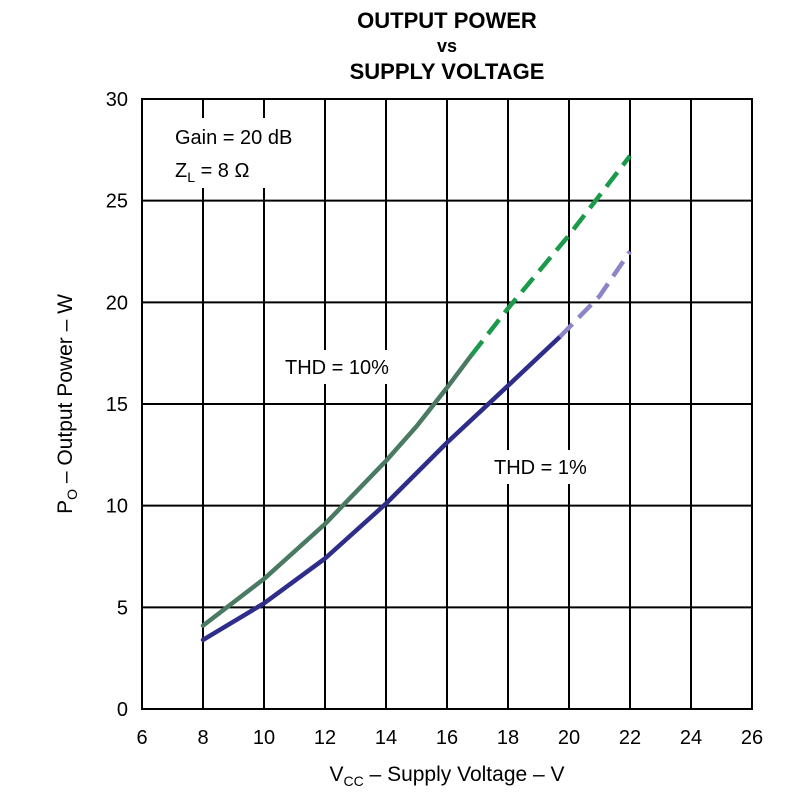 Image resolution: width=800 pixels, height=805 pixels. Describe the element at coordinates (353, 781) in the screenshot. I see `x-axis-label-sub: CC` at that location.